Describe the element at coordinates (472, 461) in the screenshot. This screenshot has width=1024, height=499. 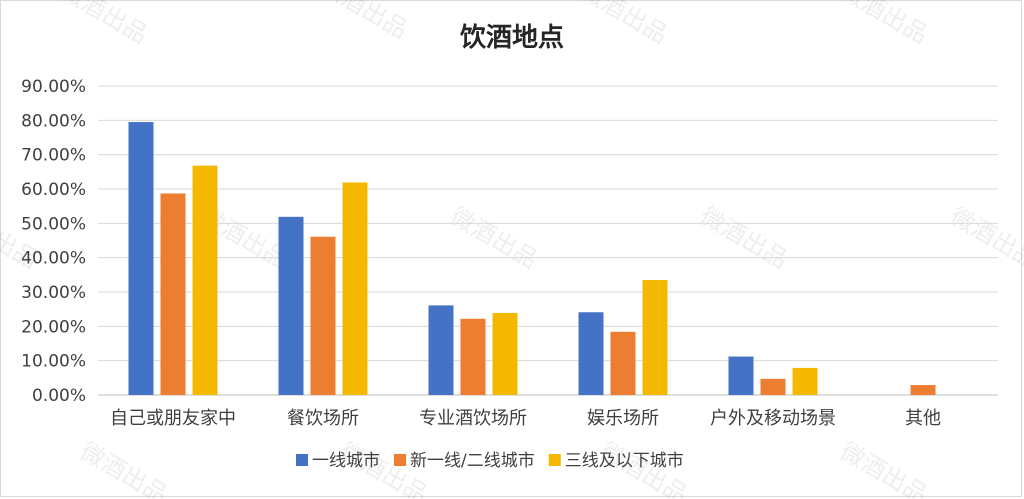
I see `legend-label: 新一线/二线城市` at that location.